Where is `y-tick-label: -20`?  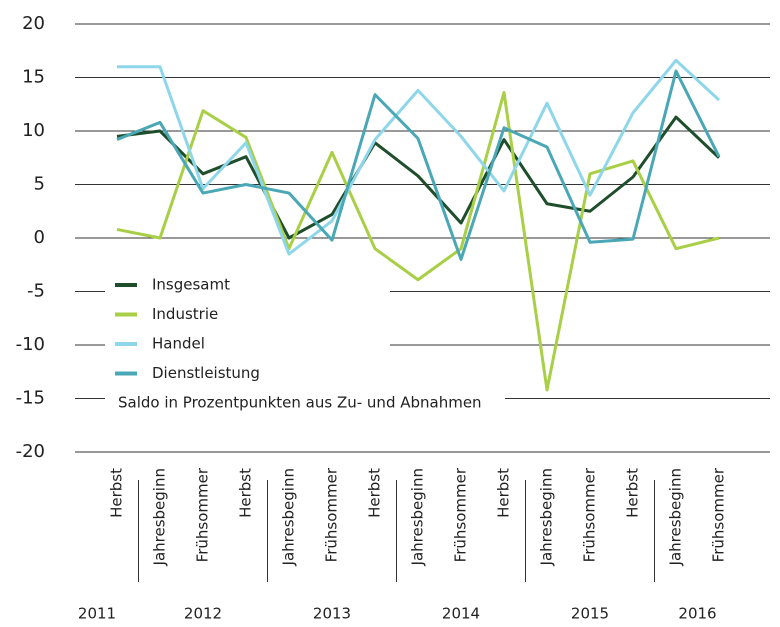 y-tick-label: -20 is located at coordinates (30, 451).